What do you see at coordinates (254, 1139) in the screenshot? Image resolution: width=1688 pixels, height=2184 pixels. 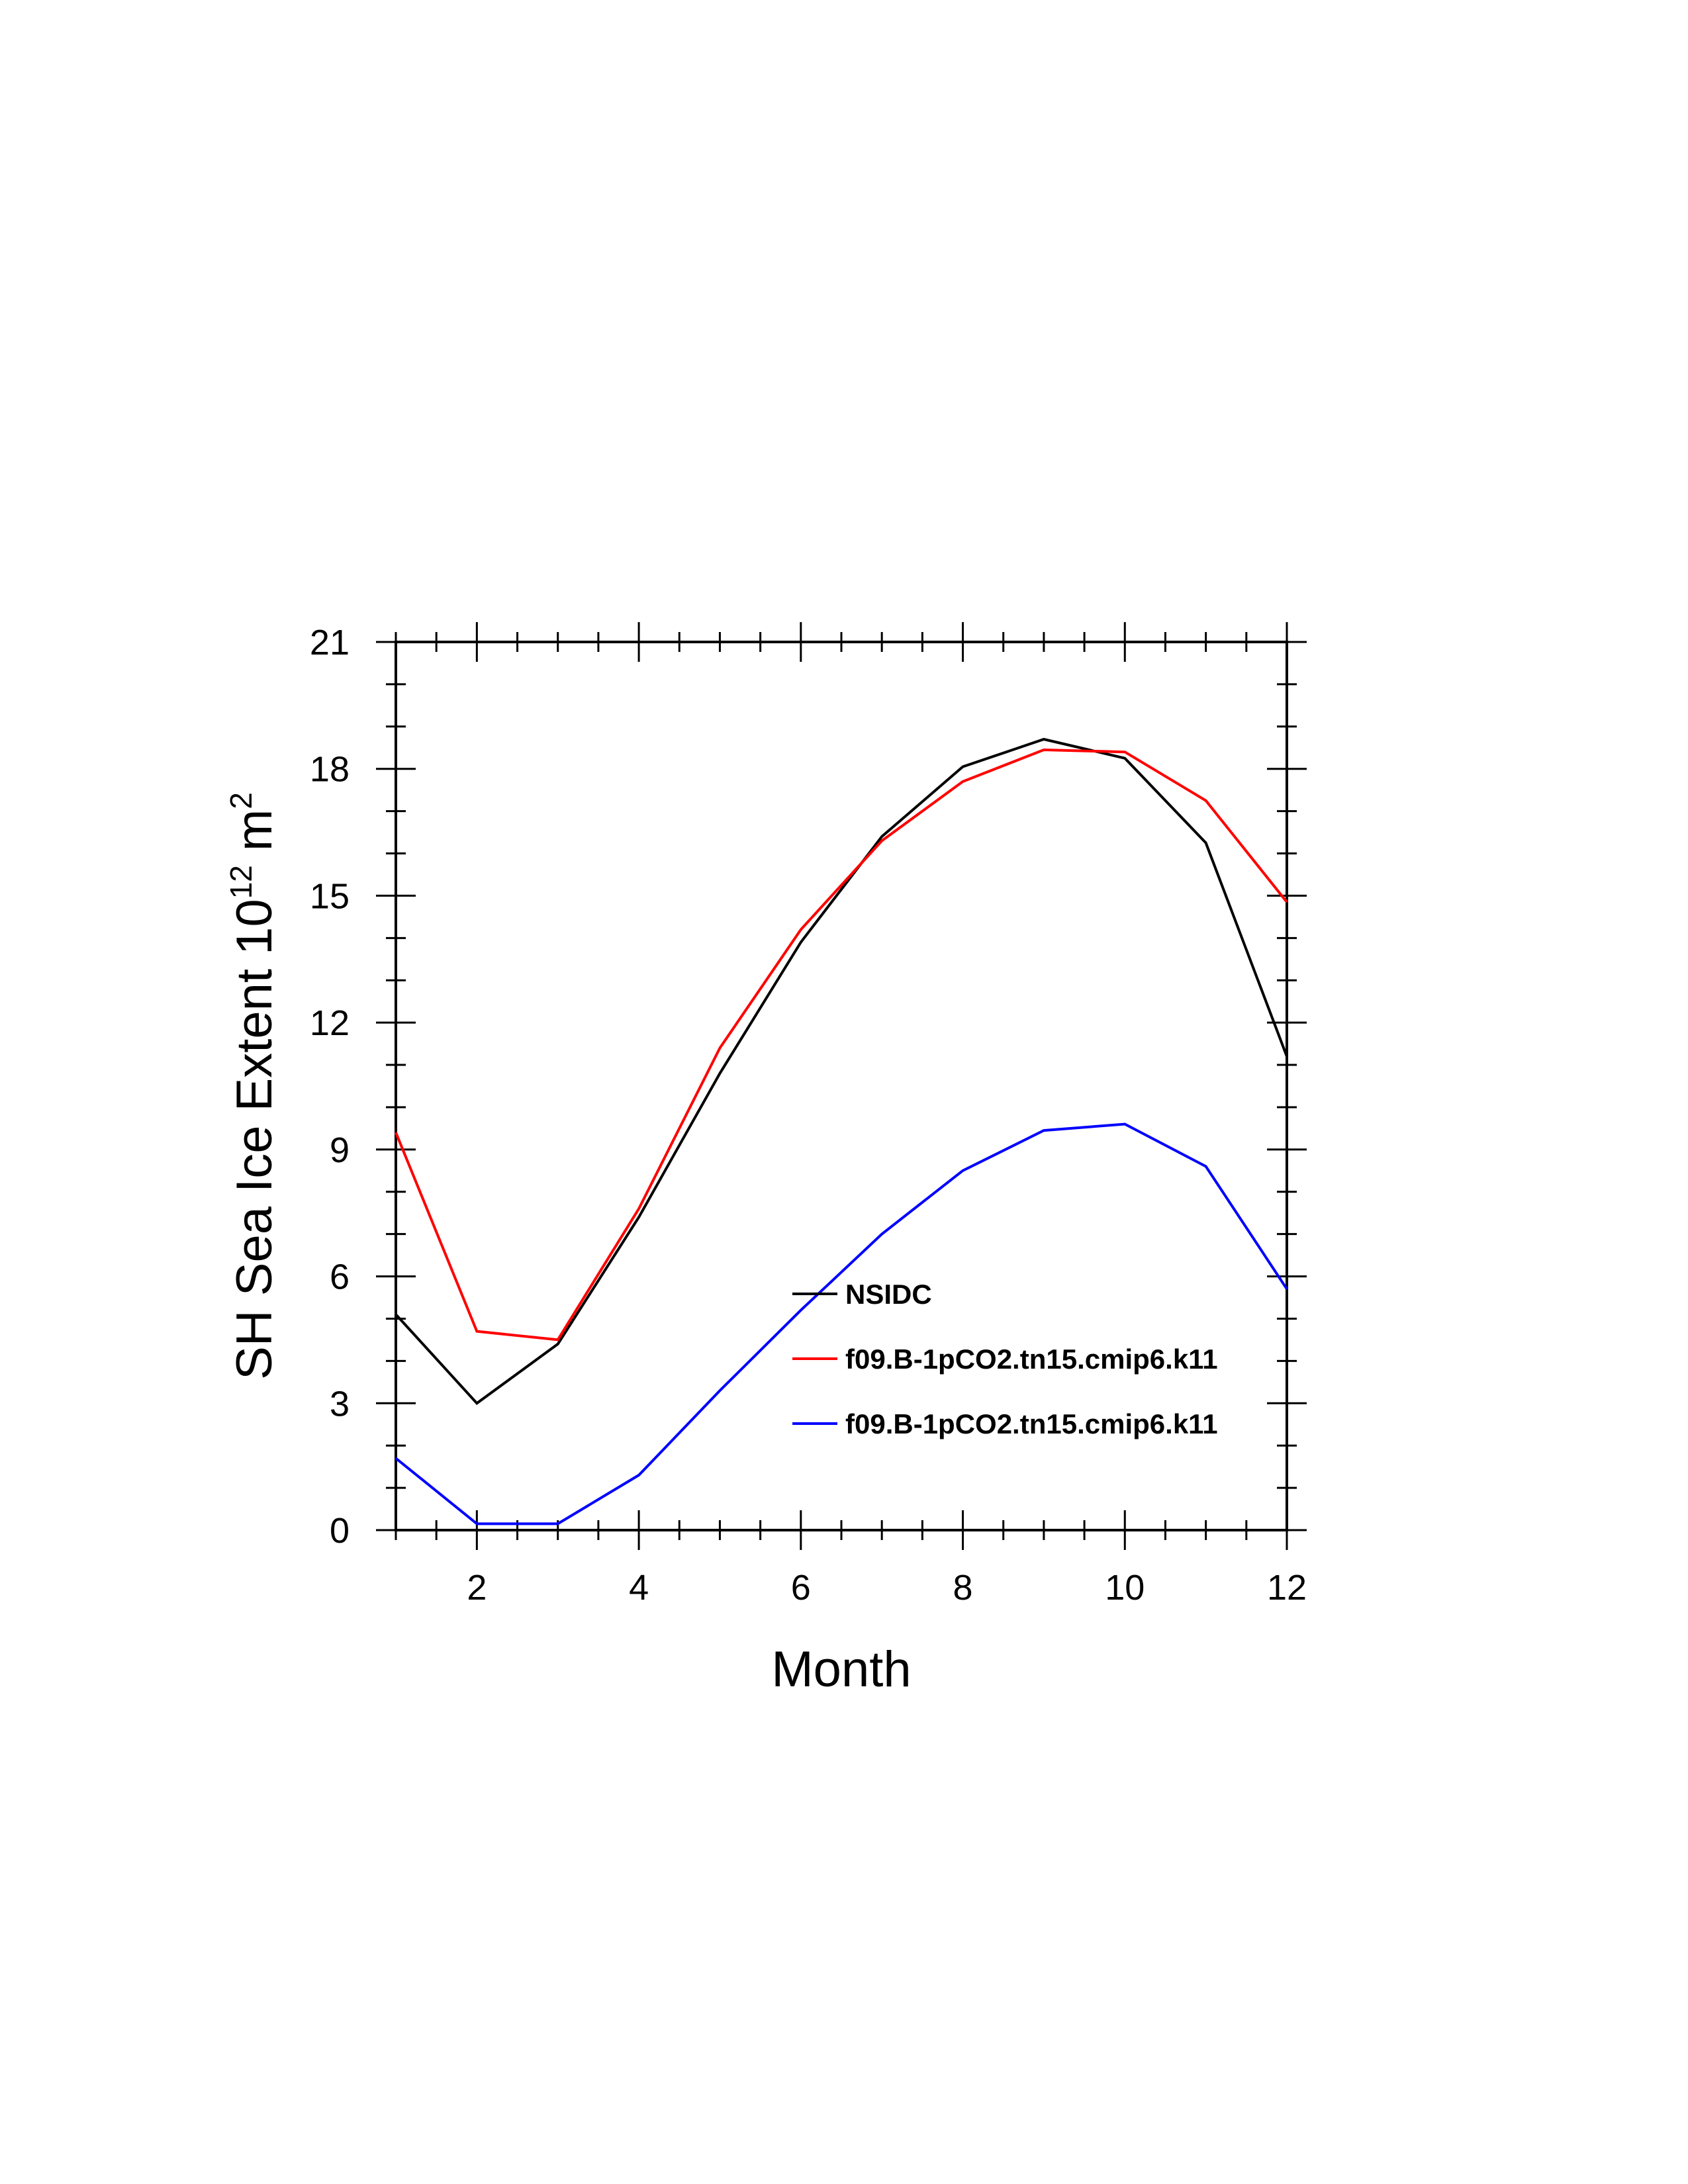 I see `y-axis-title-text: SH Sea Ice Extent 10` at bounding box center [254, 1139].